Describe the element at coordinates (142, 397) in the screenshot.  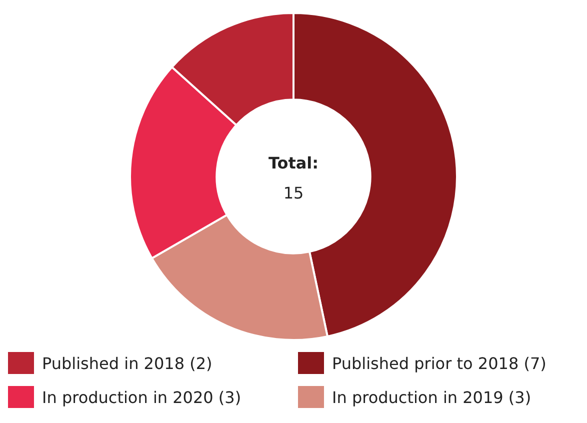
I see `legend-label: In production in 2020 (3)` at that location.